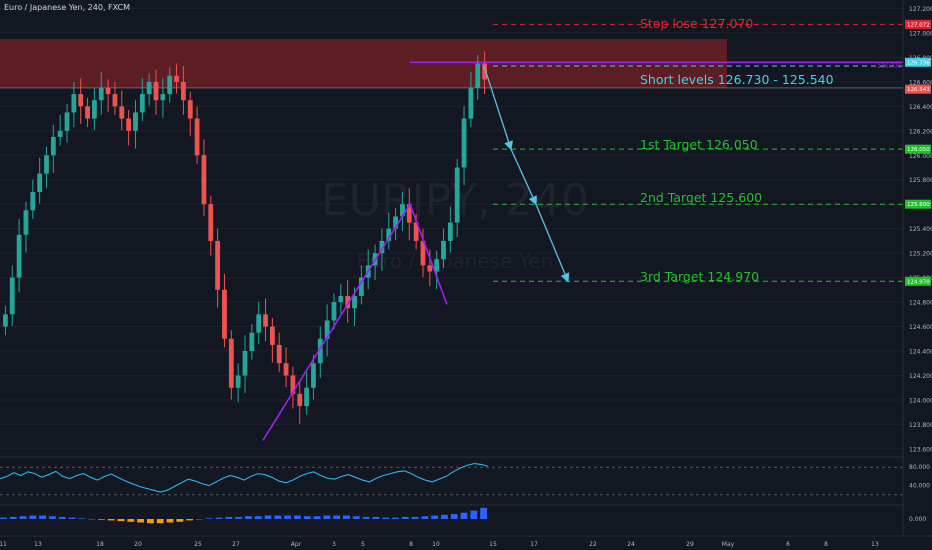  What do you see at coordinates (363, 63) in the screenshot?
I see `zone-rect` at bounding box center [363, 63].